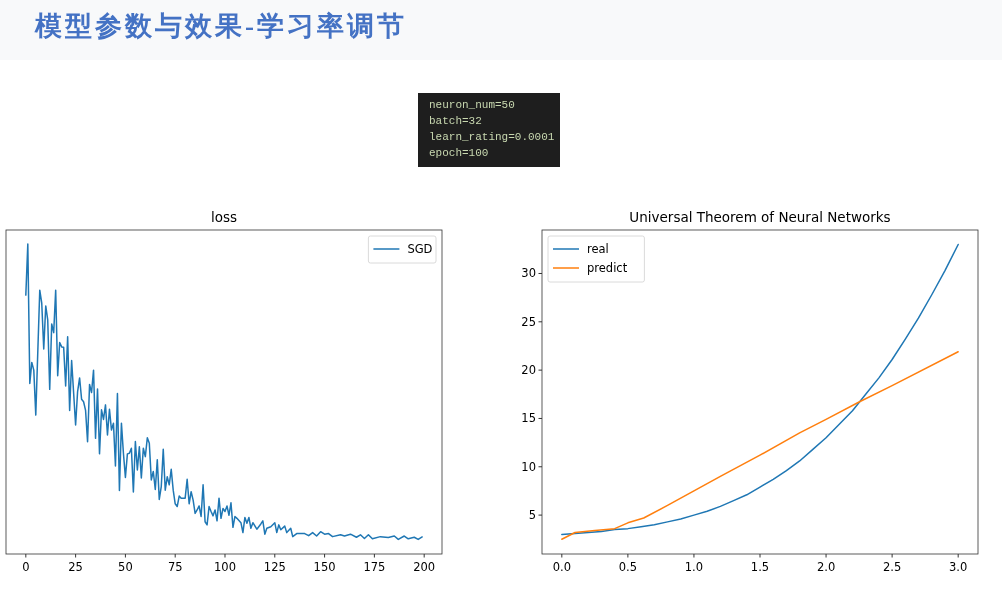  Describe the element at coordinates (958, 567) in the screenshot. I see `x-tick-label: 3.0` at that location.